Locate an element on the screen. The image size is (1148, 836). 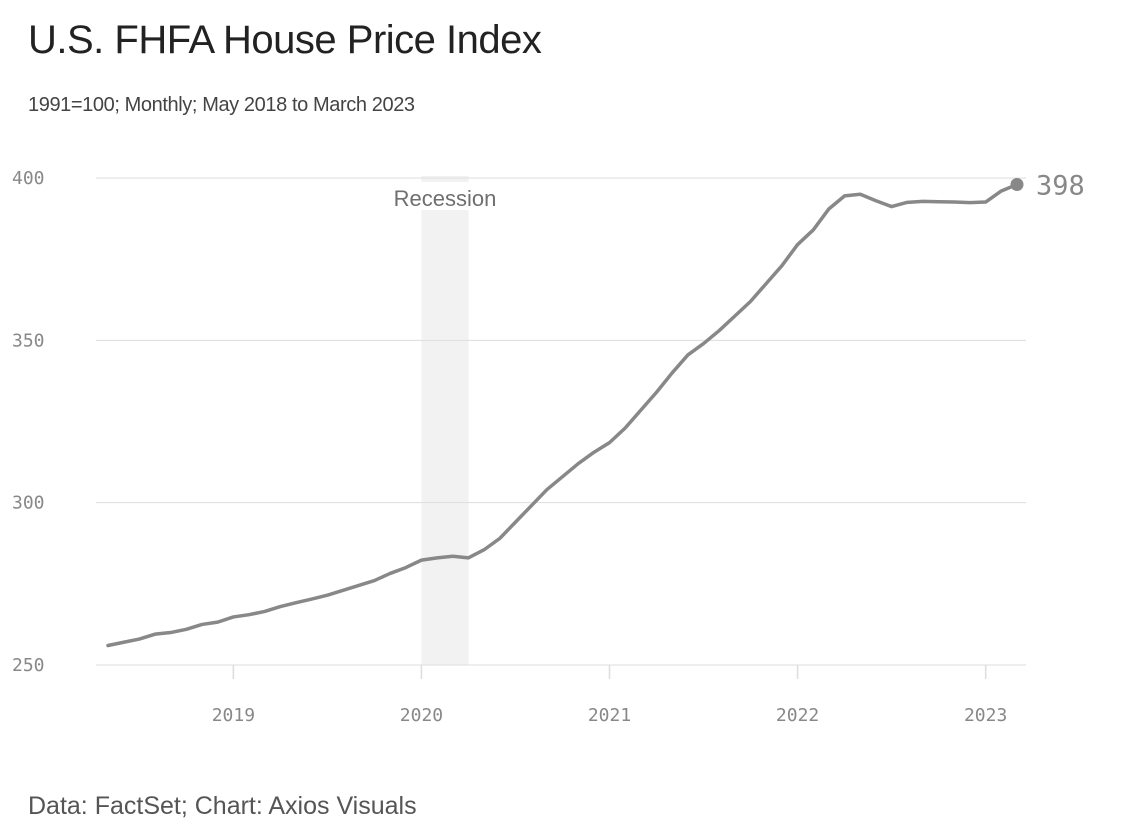
y-tick-label: 300 is located at coordinates (28, 503).